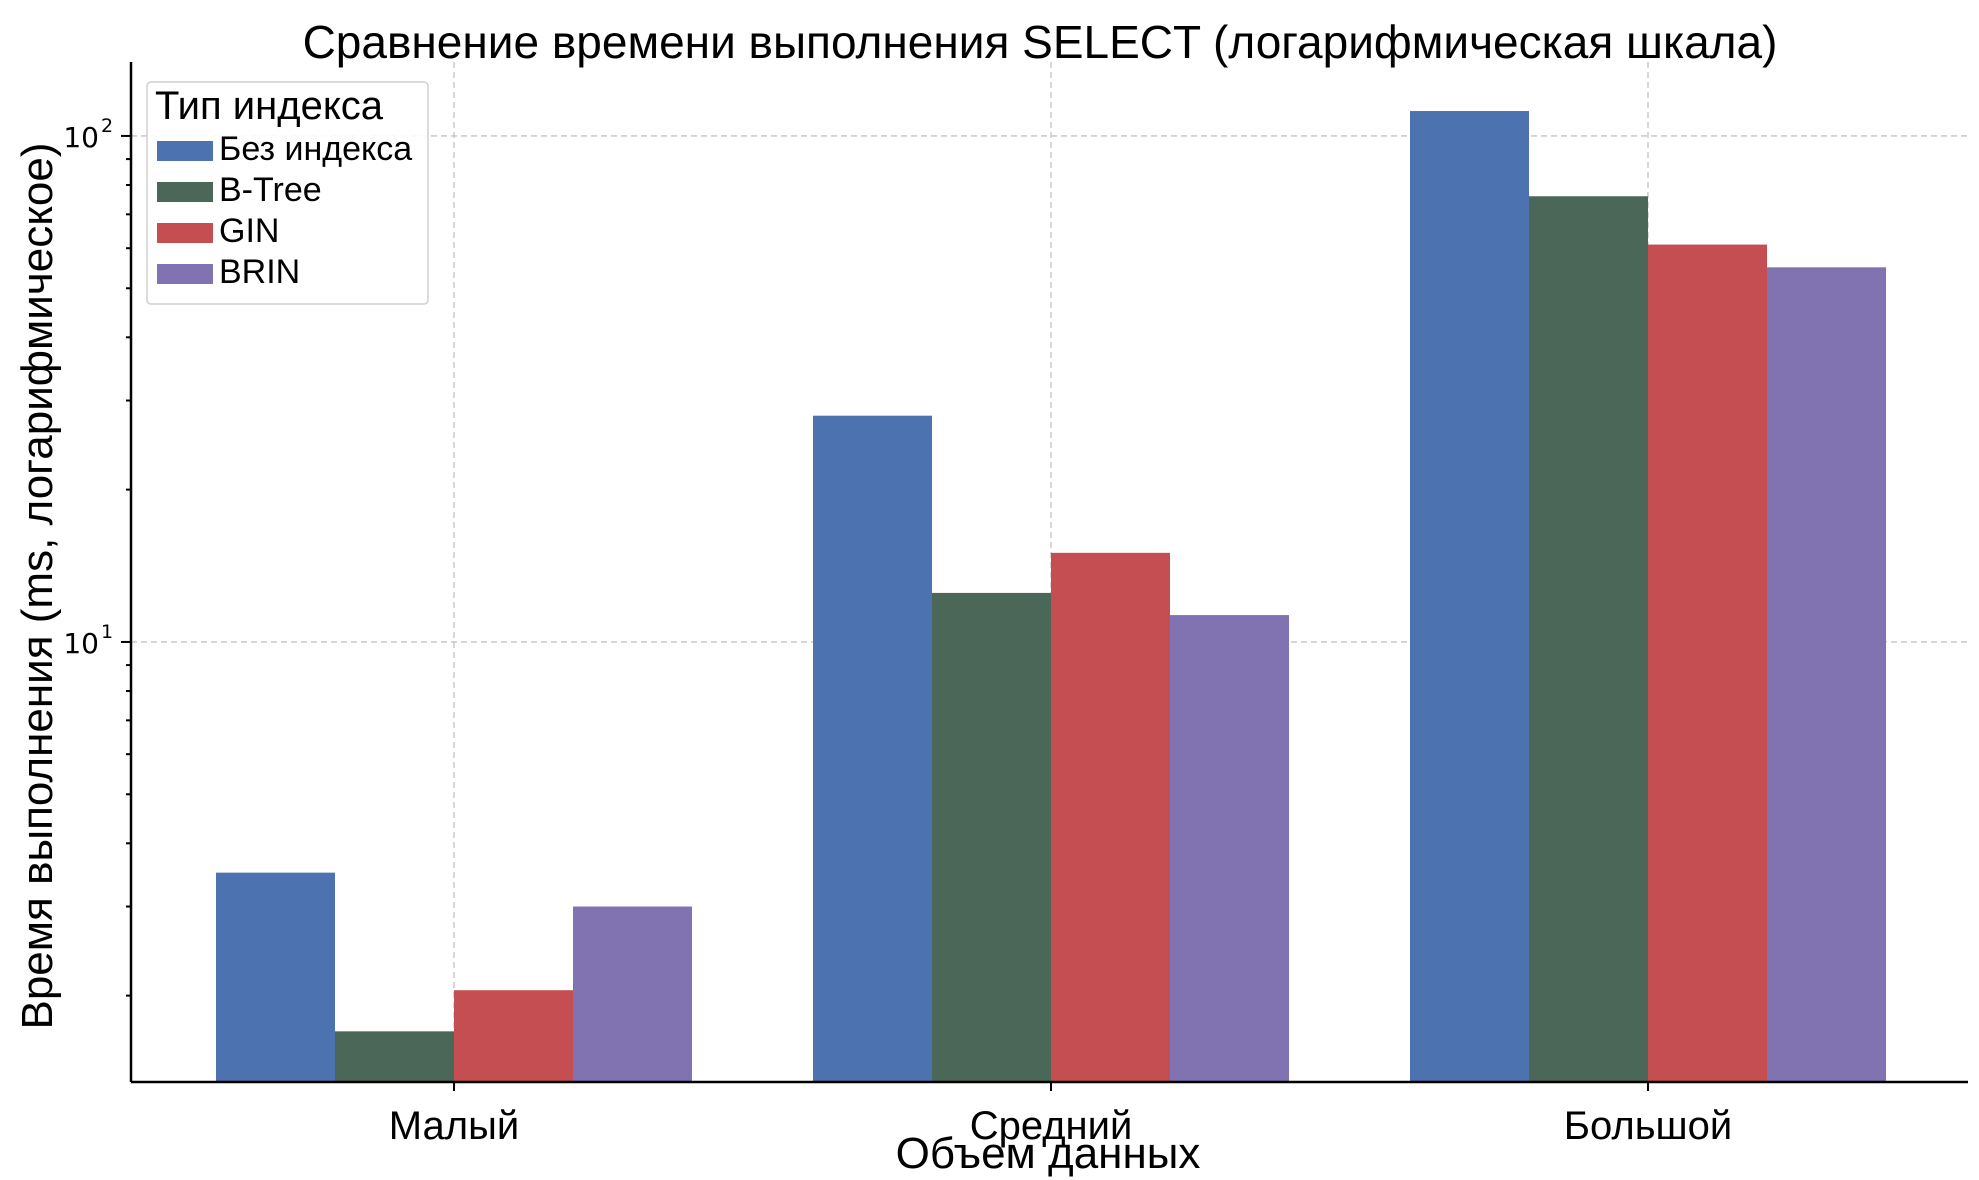 The image size is (1979, 1180). Describe the element at coordinates (37, 585) in the screenshot. I see `y-axis-label: Время выполнения (ms, логарифмическое)` at that location.